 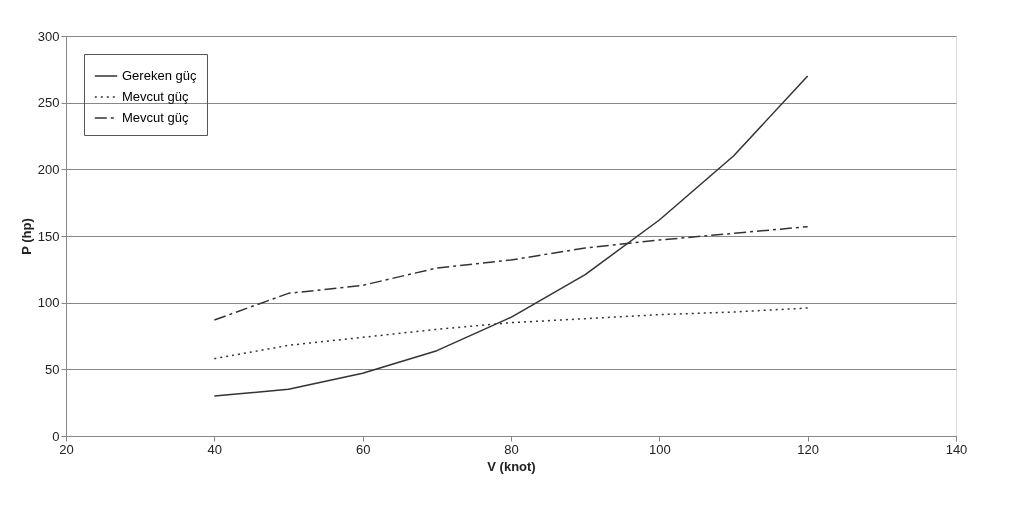 What do you see at coordinates (48, 303) in the screenshot?
I see `y-tick-label: 100` at bounding box center [48, 303].